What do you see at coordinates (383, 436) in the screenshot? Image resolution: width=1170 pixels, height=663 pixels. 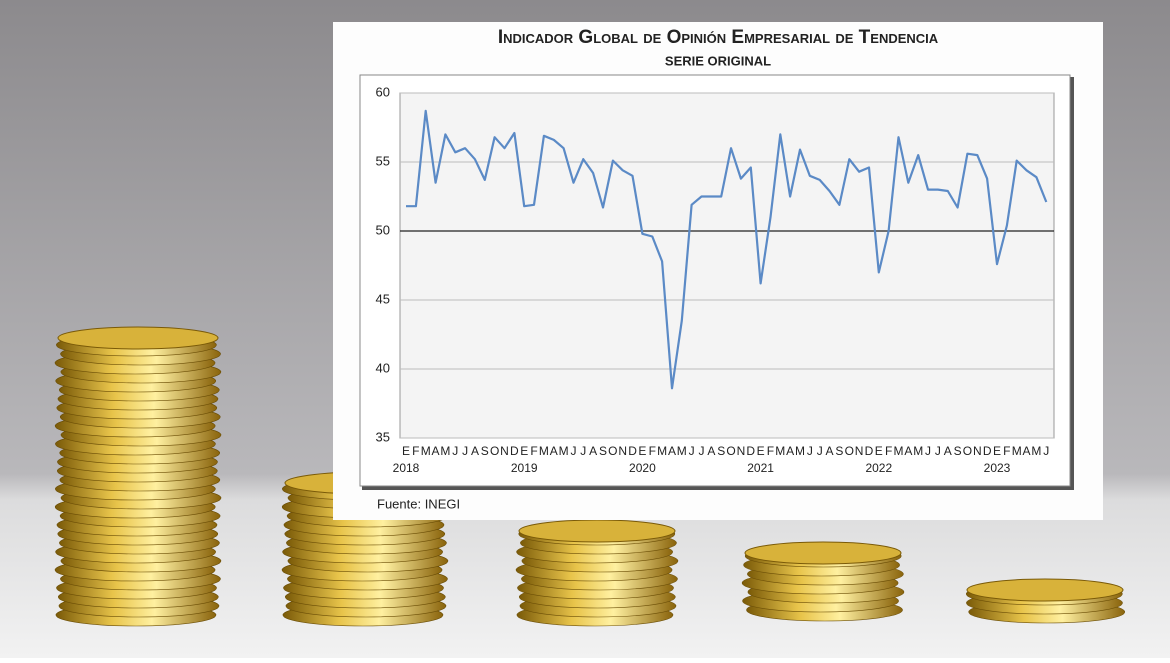 I see `y-tick-label: 35` at bounding box center [383, 436].